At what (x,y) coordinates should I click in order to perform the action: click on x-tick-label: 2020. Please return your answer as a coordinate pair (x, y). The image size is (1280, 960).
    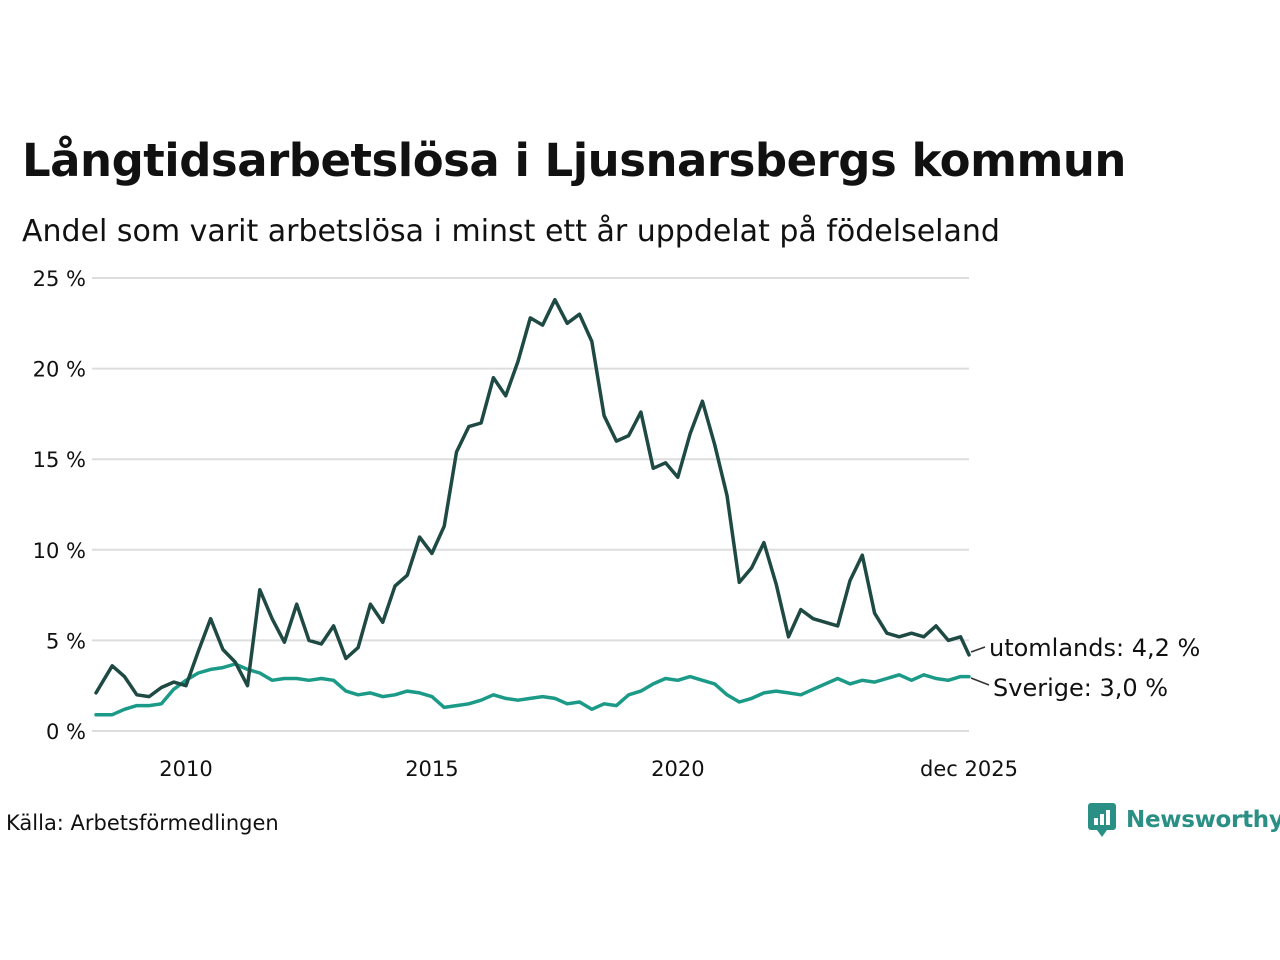
    Looking at the image, I should click on (677, 769).